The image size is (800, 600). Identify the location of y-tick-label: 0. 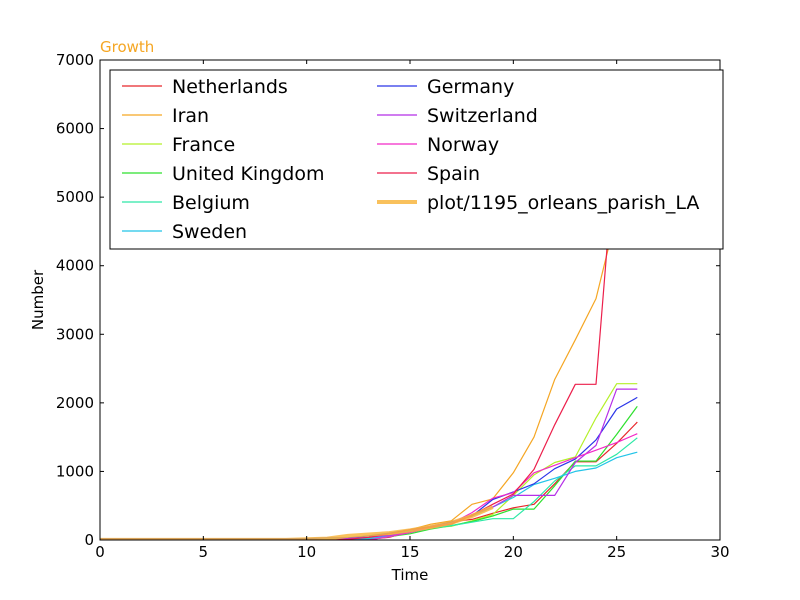
(89, 540).